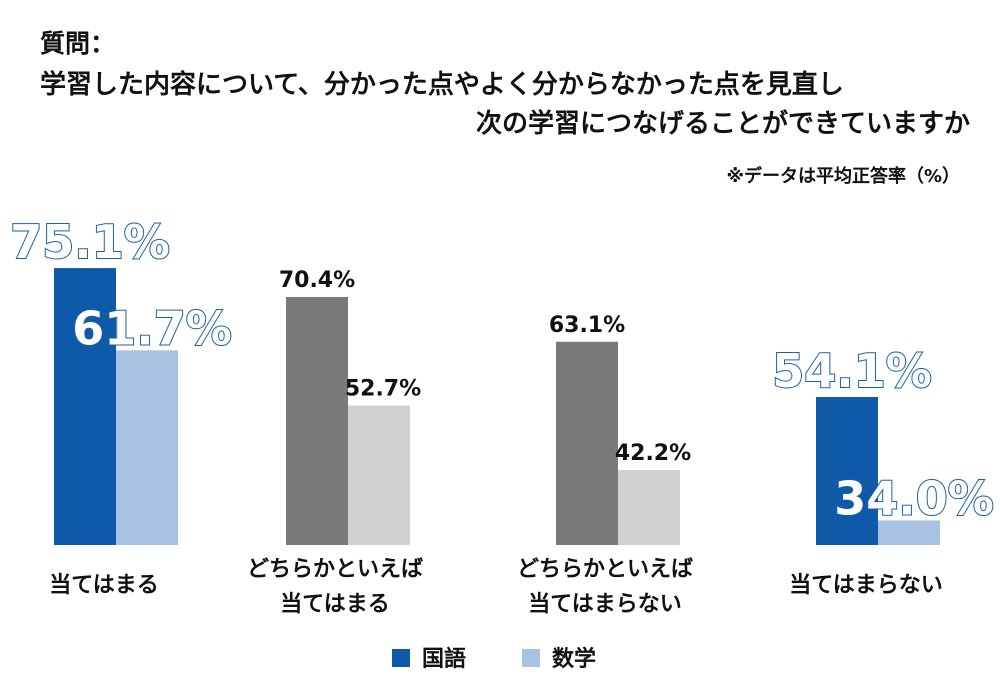 The height and width of the screenshot is (700, 1000). Describe the element at coordinates (914, 498) in the screenshot. I see `value-label-sugaku-3: 34.0%` at that location.